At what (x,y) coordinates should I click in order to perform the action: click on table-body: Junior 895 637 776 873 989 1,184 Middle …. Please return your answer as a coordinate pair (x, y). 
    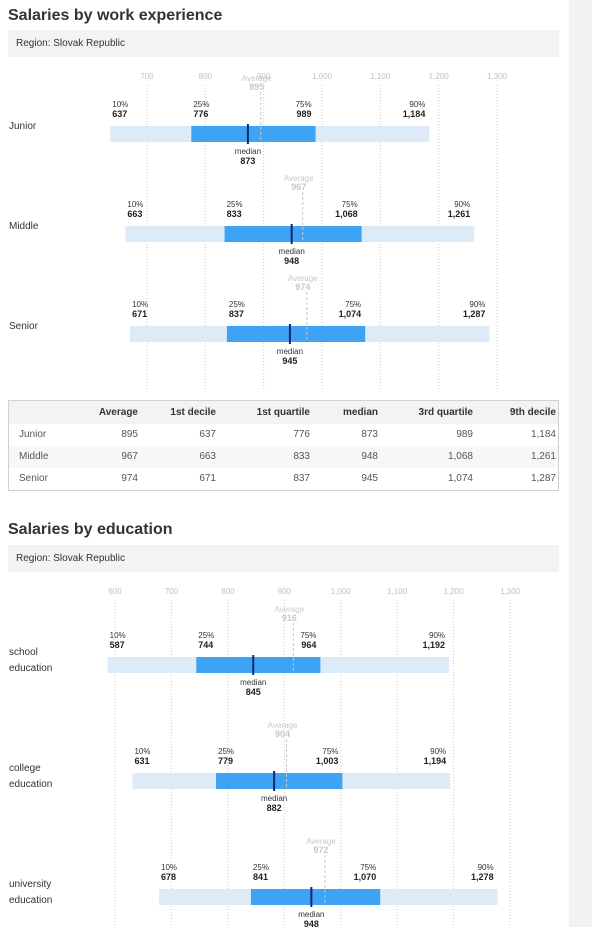
    Looking at the image, I should click on (283, 457).